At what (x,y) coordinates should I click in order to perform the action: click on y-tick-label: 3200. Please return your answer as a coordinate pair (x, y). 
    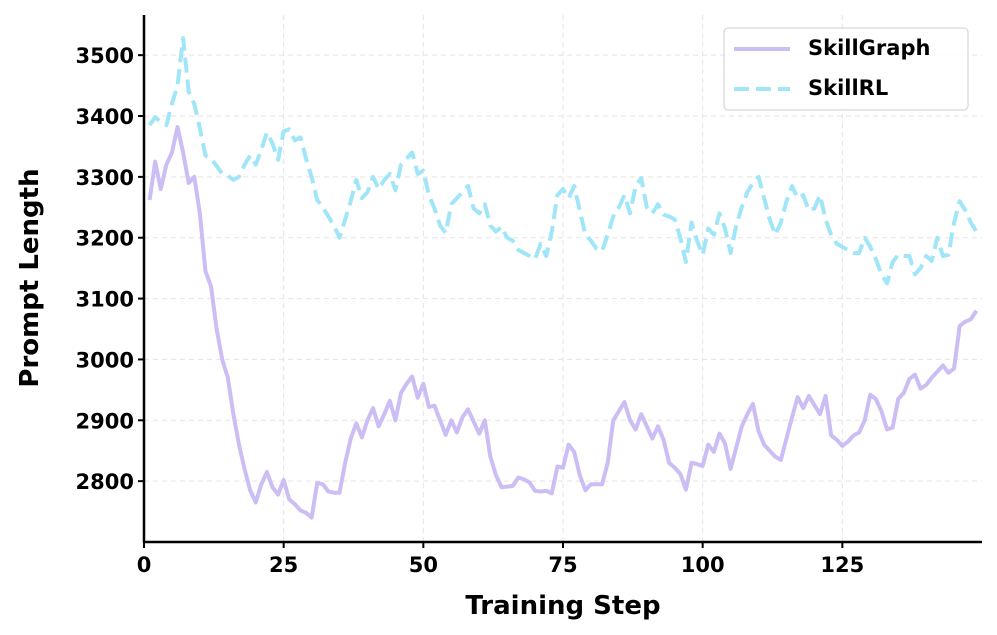
    Looking at the image, I should click on (105, 239).